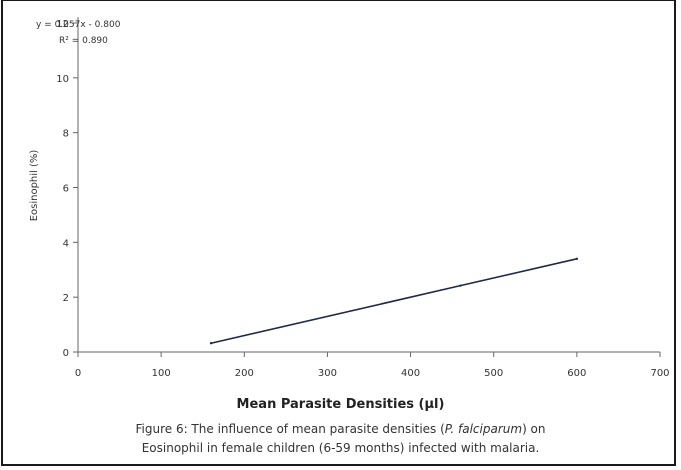 The width and height of the screenshot is (681, 470). Describe the element at coordinates (34, 186) in the screenshot. I see `y-axis-label: Eosinophil (%)` at that location.